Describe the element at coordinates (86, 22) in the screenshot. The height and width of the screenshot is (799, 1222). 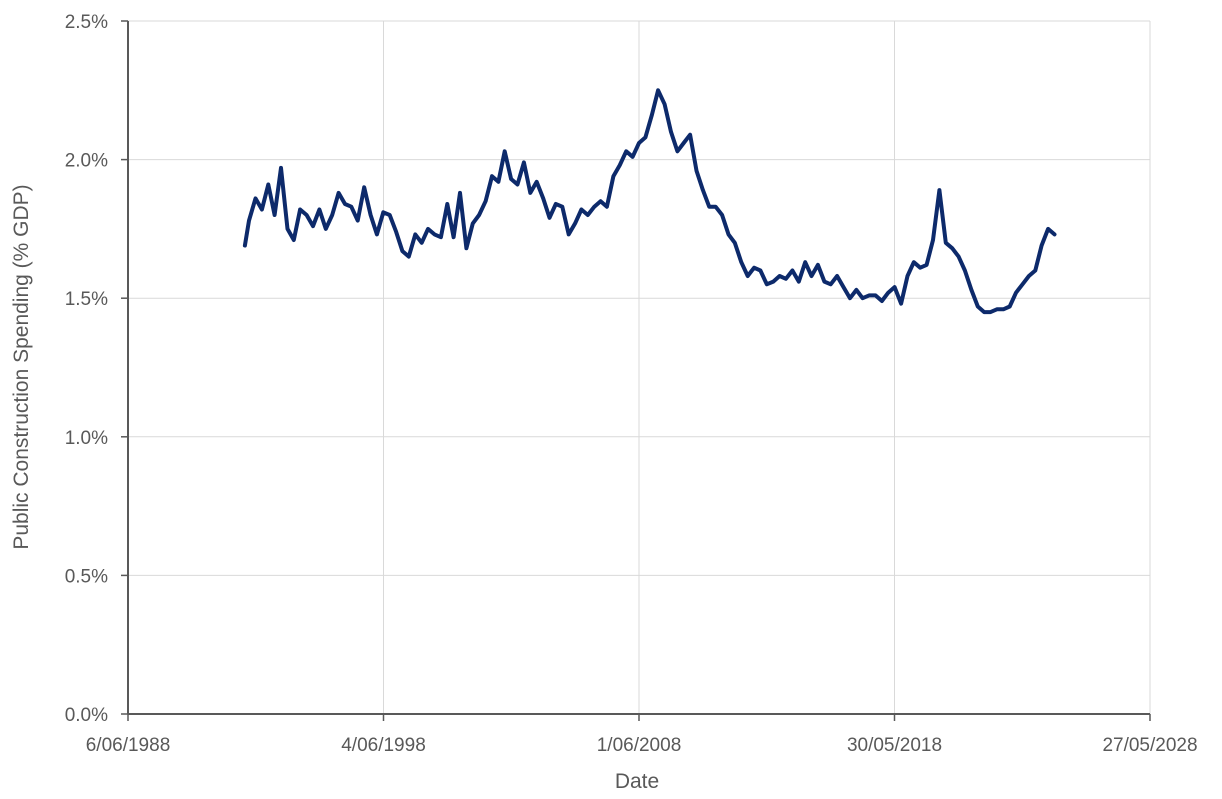
I see `y-tick-label: 2.5%` at that location.